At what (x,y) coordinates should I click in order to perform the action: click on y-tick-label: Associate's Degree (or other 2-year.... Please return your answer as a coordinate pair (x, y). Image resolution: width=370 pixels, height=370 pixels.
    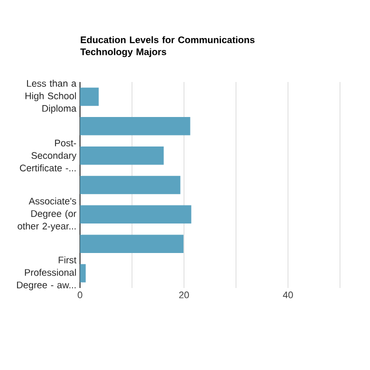
    Looking at the image, I should click on (47, 215).